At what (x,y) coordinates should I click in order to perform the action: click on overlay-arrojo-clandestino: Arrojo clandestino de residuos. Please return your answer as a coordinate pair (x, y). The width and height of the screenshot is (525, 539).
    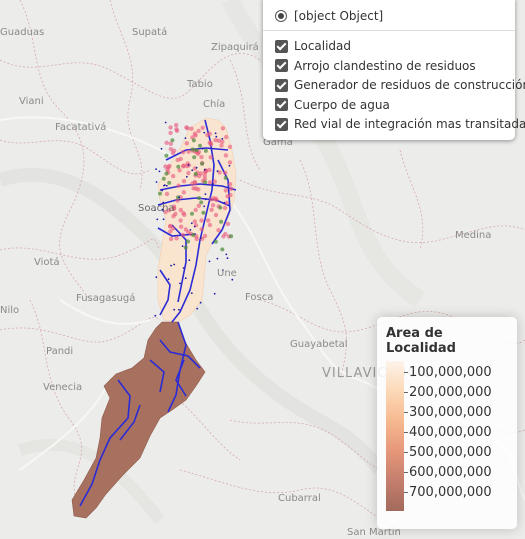
    Looking at the image, I should click on (391, 66).